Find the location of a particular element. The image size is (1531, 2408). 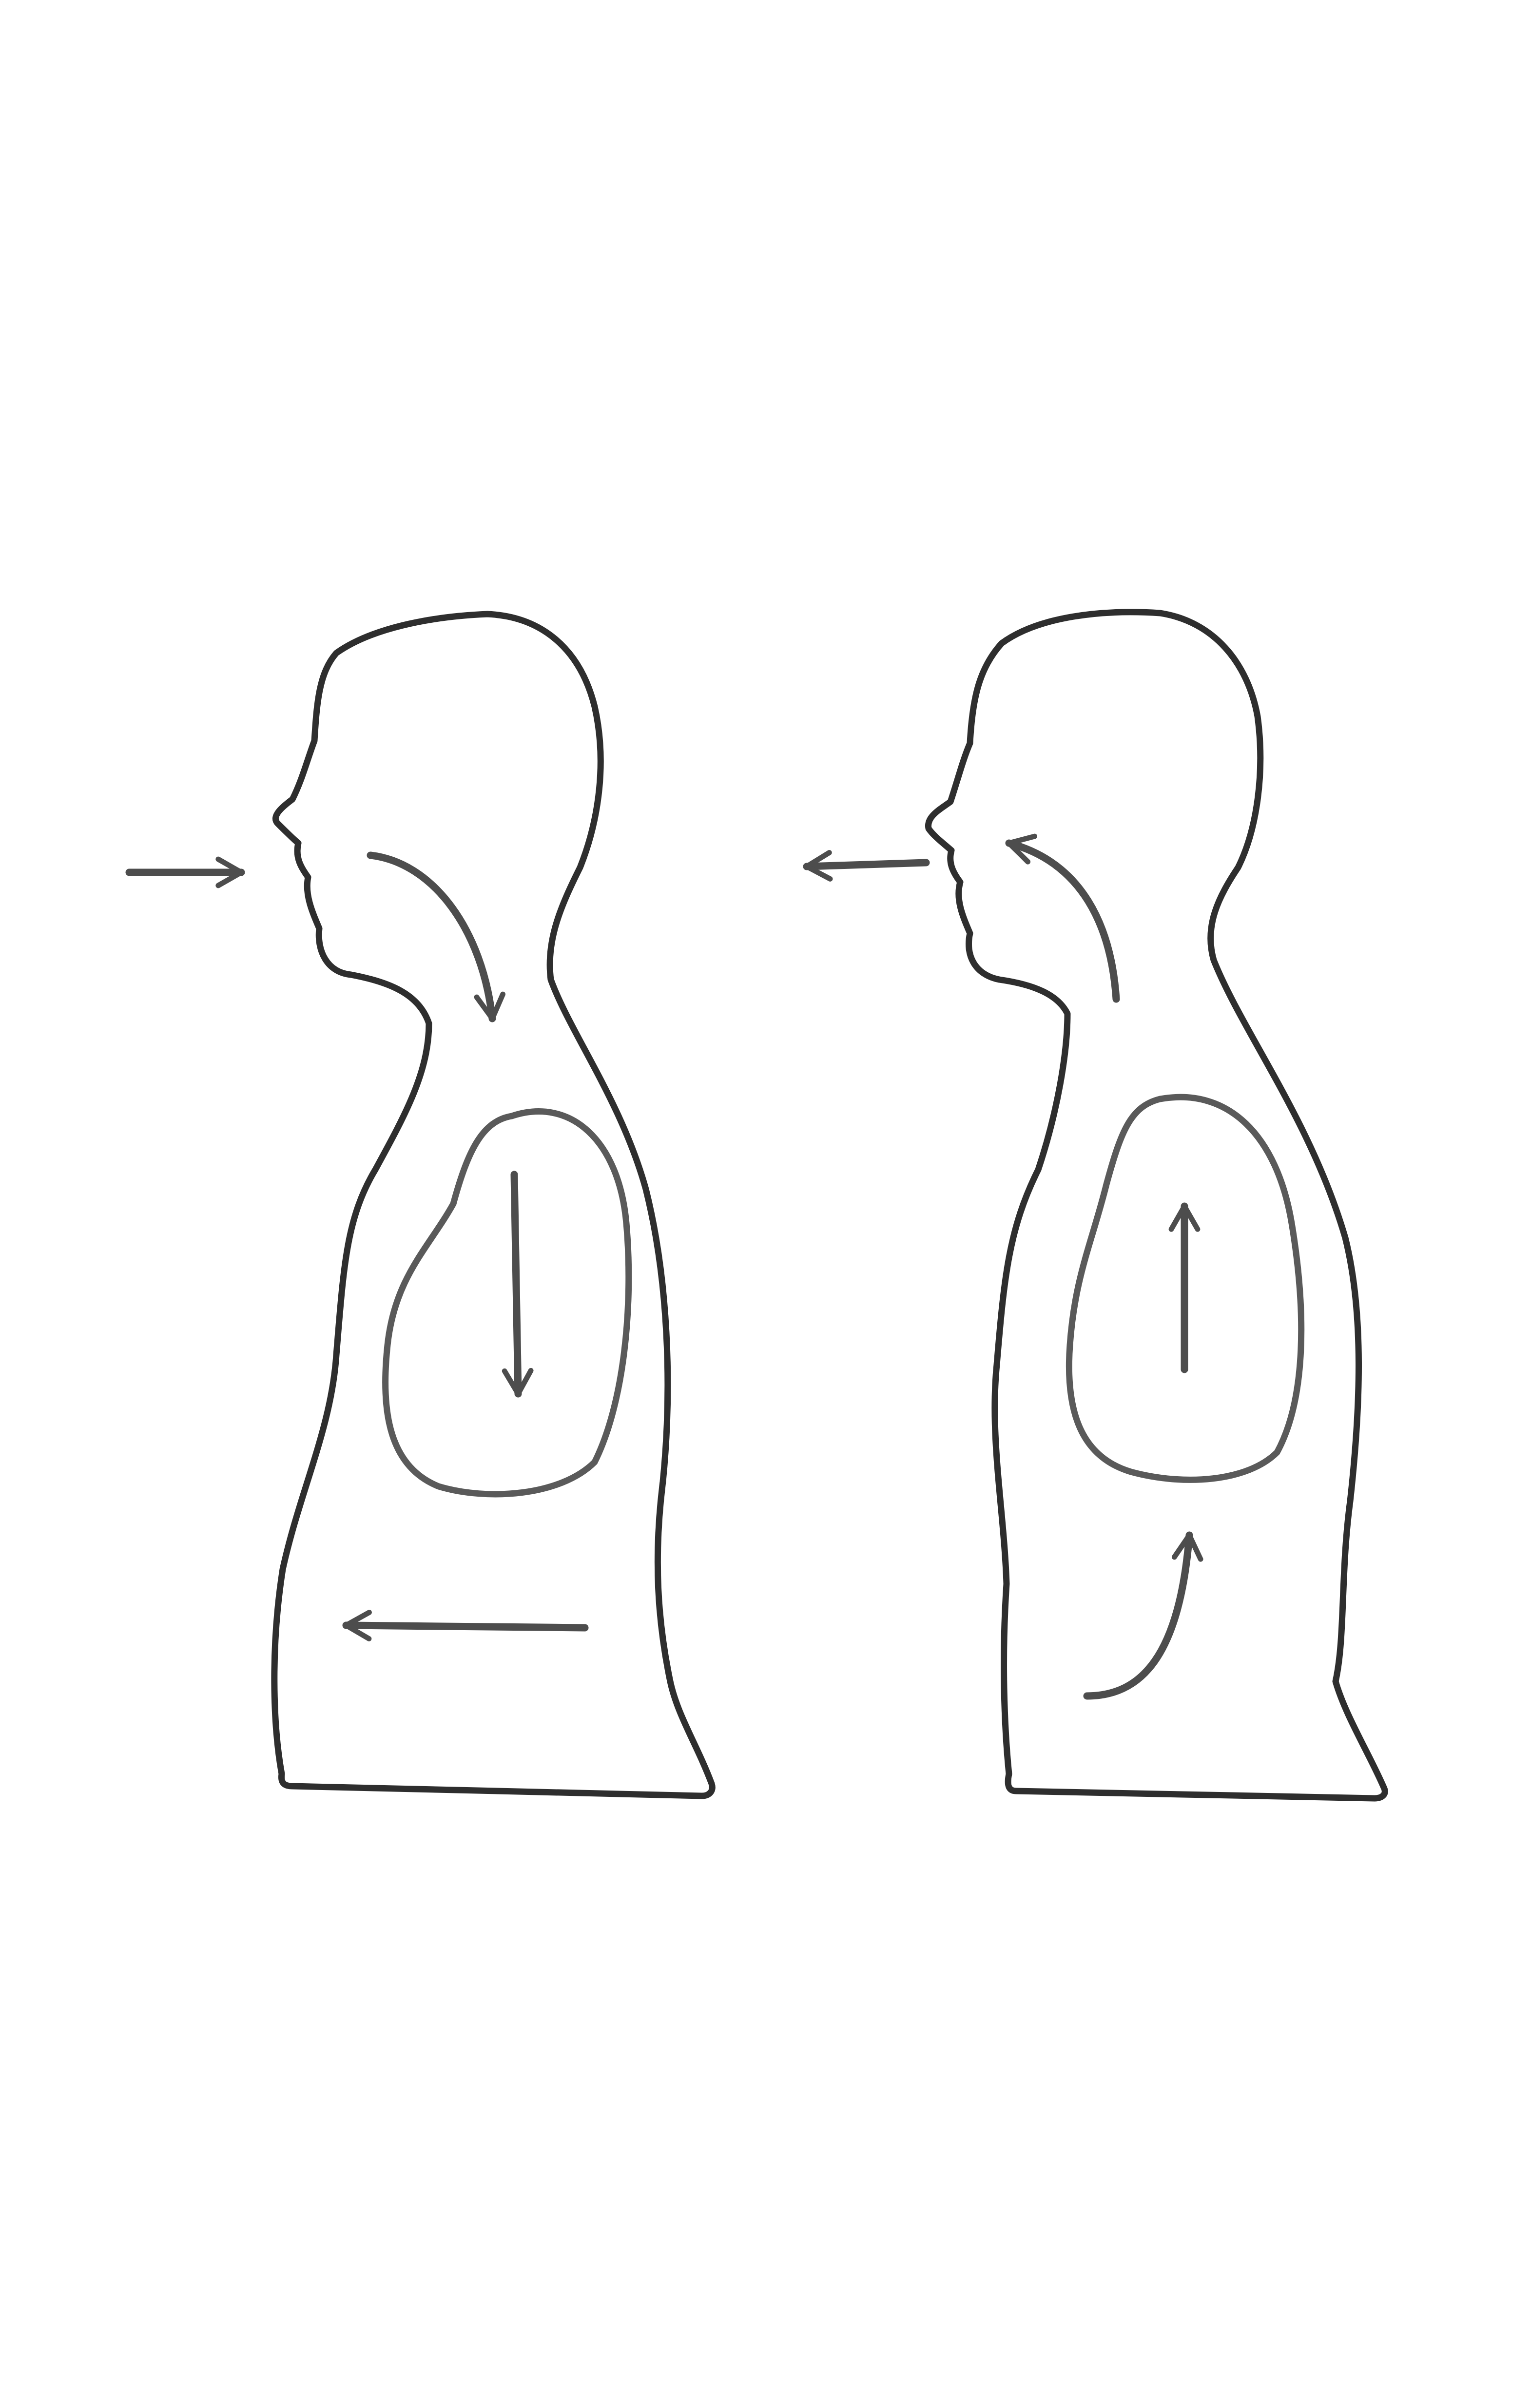

inhale-abdomen-arrow is located at coordinates (466, 1626).